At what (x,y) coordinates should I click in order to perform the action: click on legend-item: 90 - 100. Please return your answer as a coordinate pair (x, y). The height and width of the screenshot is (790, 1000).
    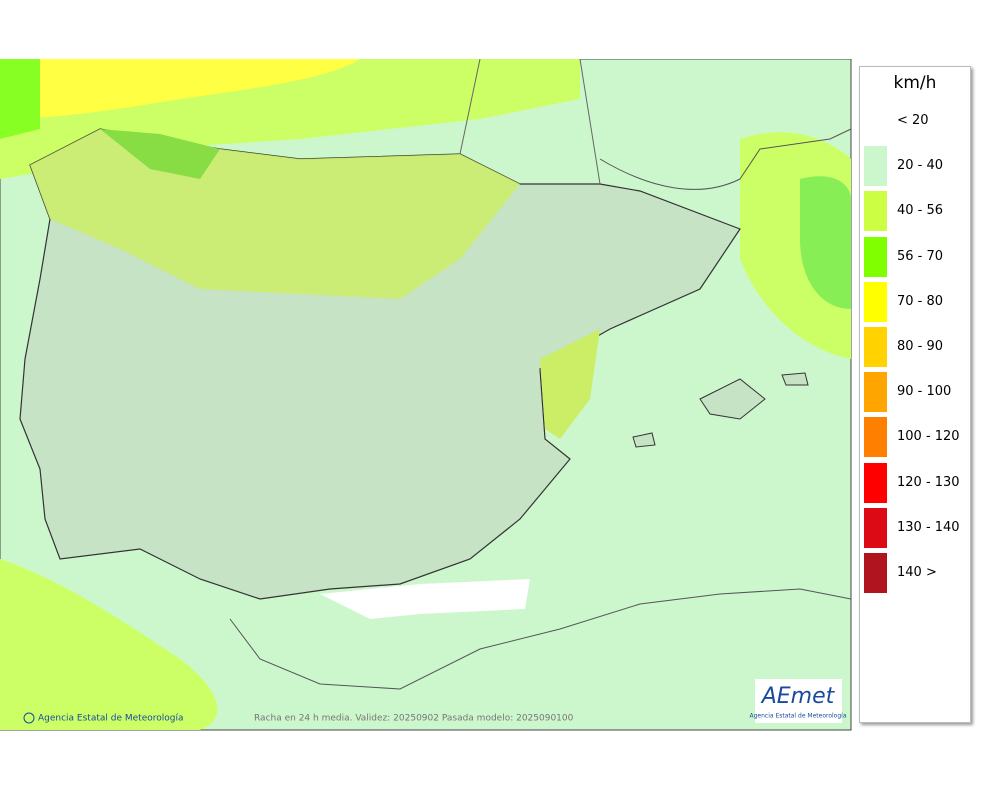
    Looking at the image, I should click on (916, 392).